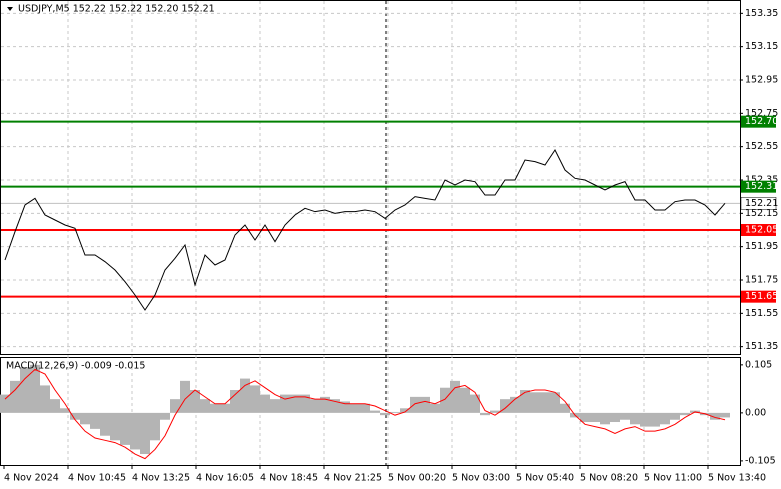  I want to click on y-tick-label: 152.15, so click(761, 213).